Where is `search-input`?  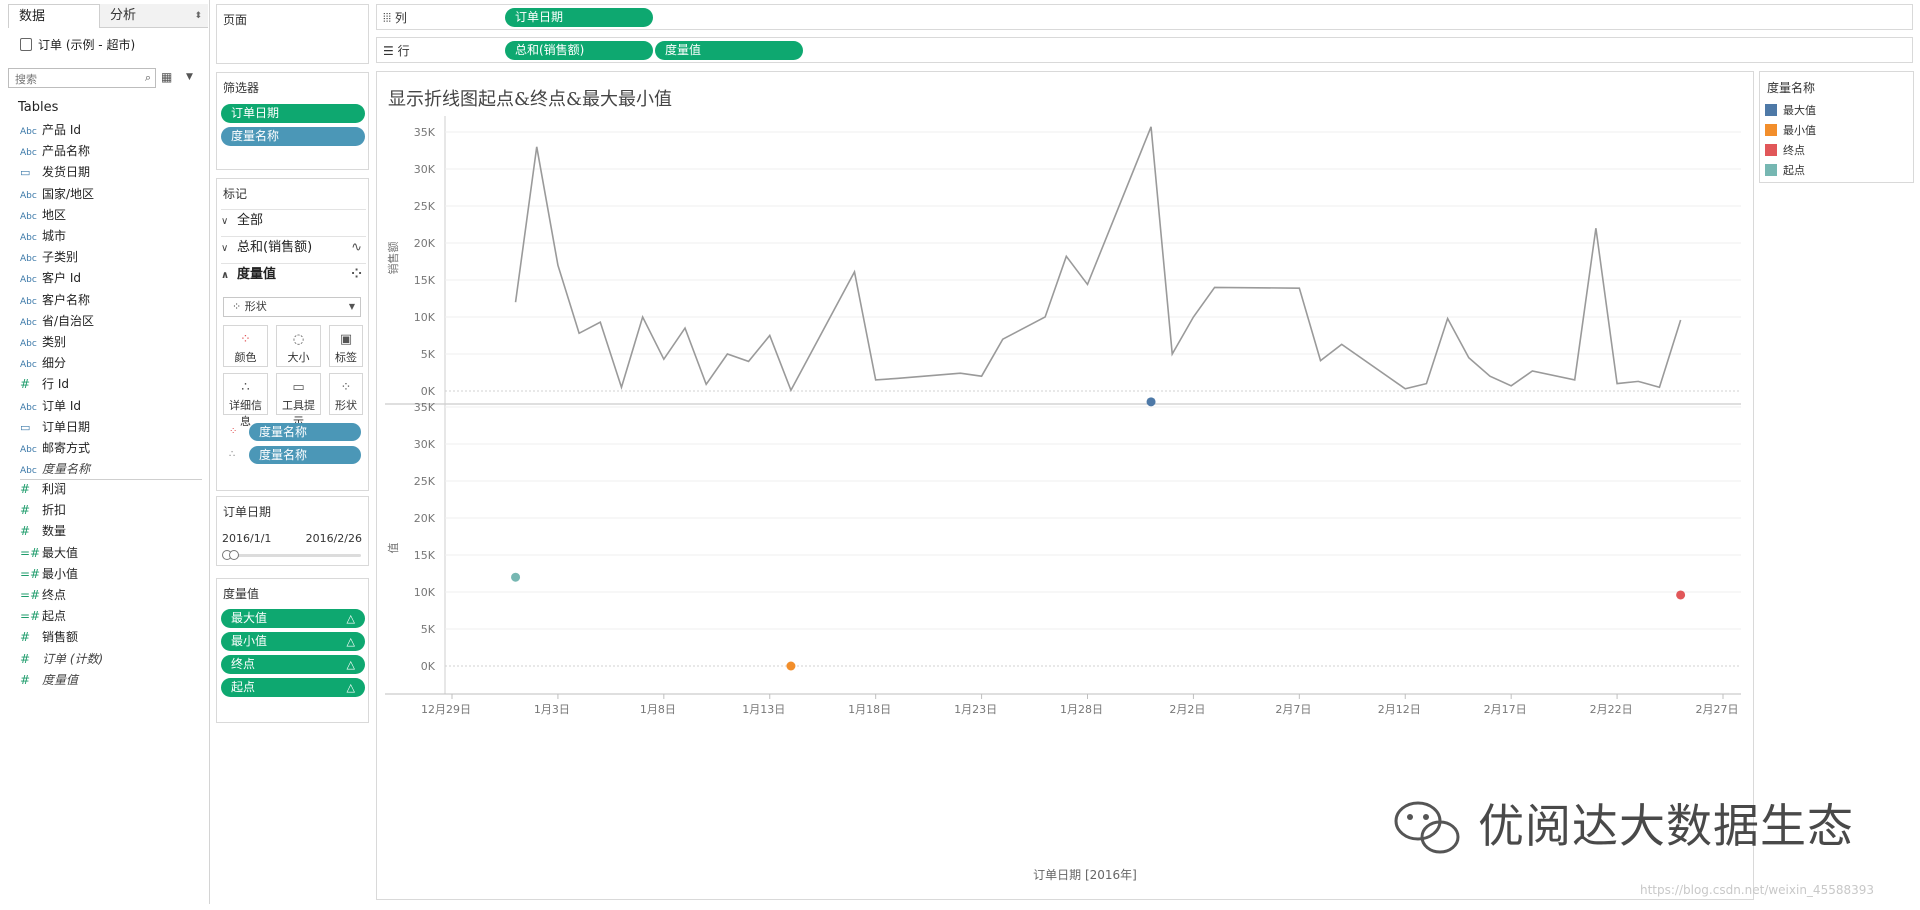
search-input is located at coordinates (75, 79).